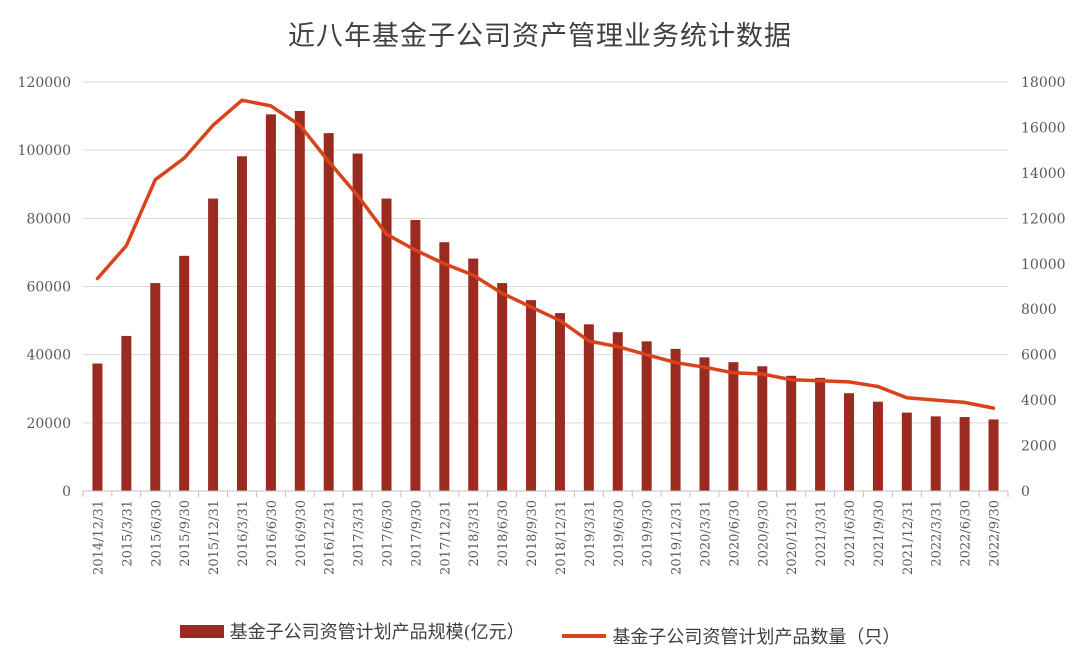  Describe the element at coordinates (1043, 174) in the screenshot. I see `y-right-tick-label: 14000` at that location.